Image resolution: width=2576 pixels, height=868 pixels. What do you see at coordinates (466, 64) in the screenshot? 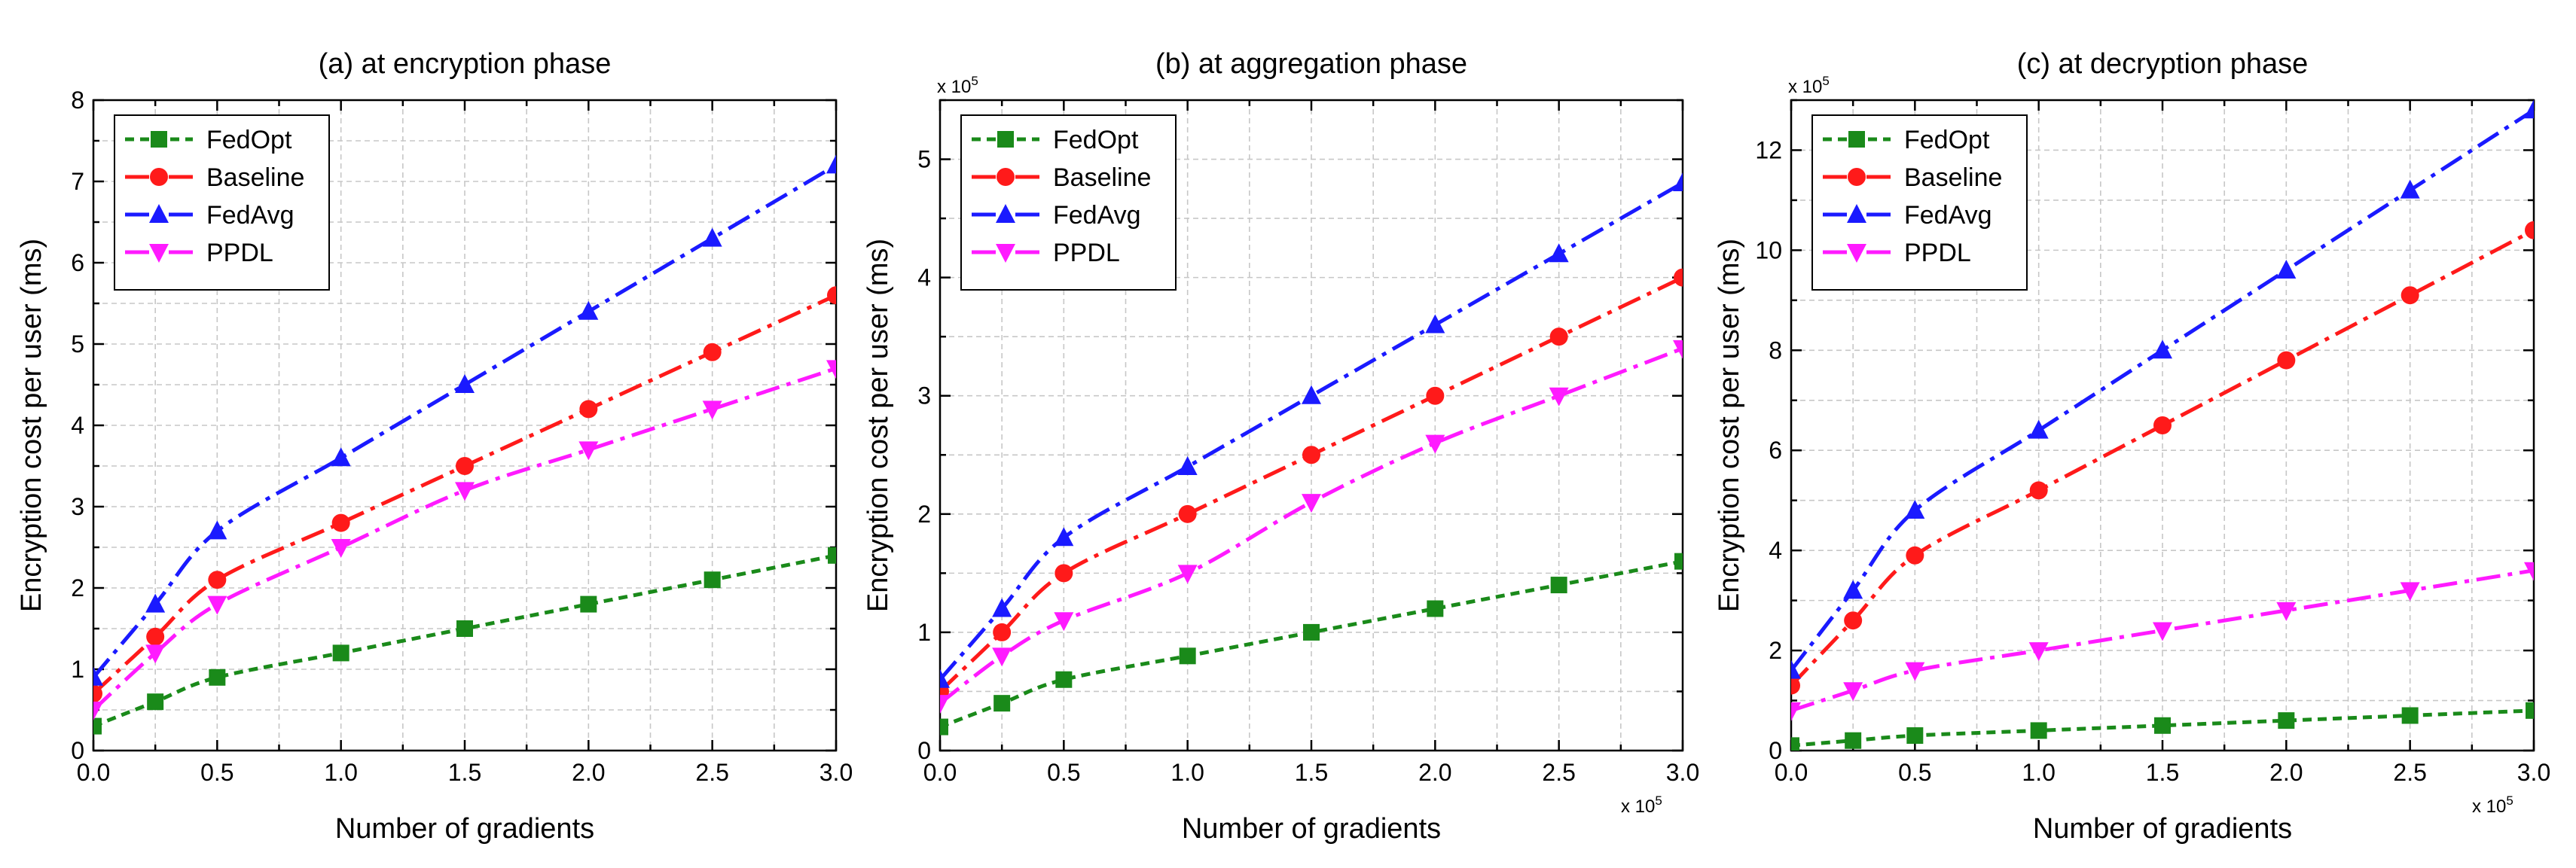
I see `chart-title: (a) at encryption phase` at bounding box center [466, 64].